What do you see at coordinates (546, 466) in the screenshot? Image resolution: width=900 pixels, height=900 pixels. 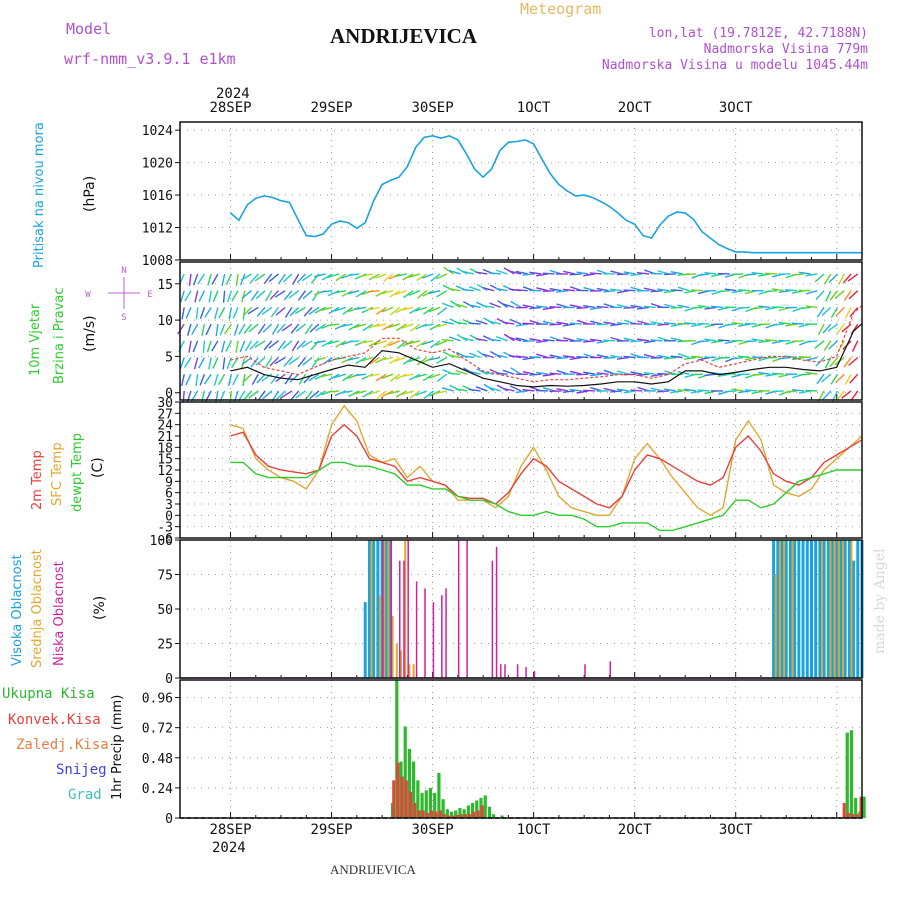 I see `temp-2m-line` at bounding box center [546, 466].